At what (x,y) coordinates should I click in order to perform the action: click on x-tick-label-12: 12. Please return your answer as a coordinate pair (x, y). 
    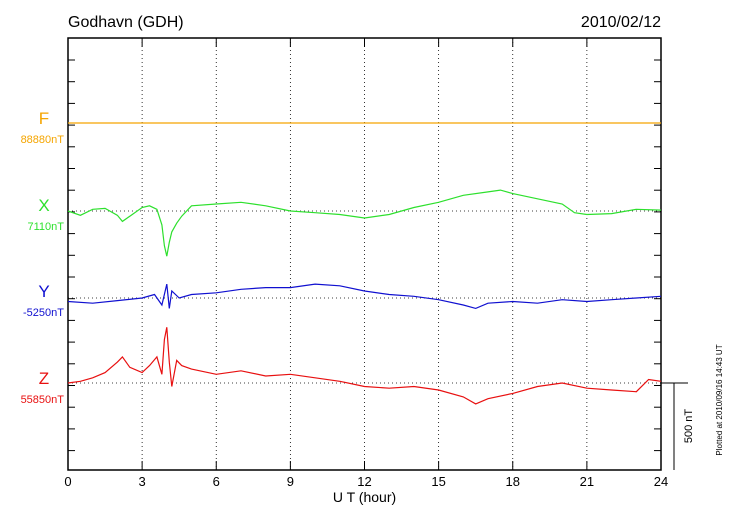
    Looking at the image, I should click on (364, 481).